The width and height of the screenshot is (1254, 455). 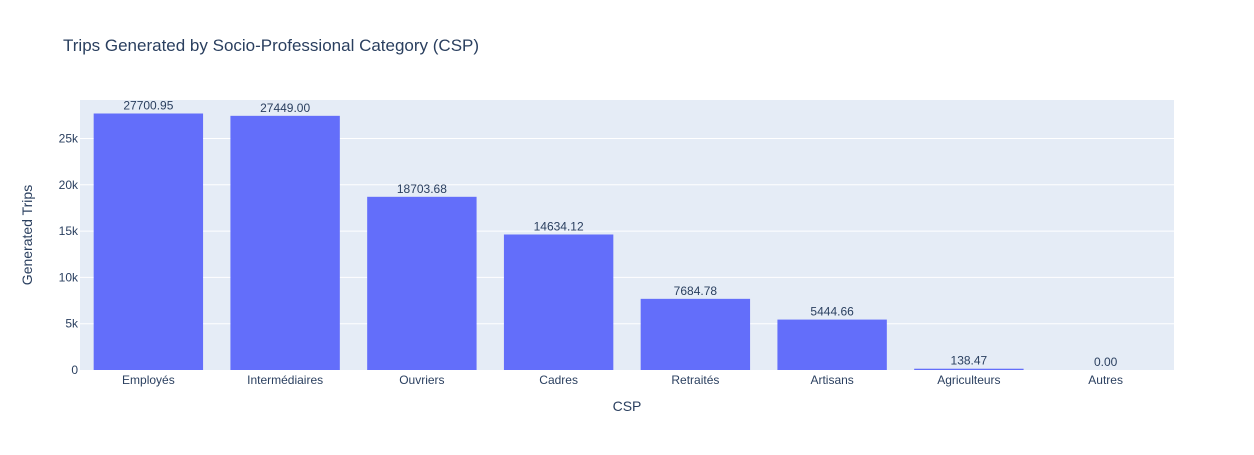 What do you see at coordinates (832, 312) in the screenshot?
I see `bar-value-label: 5444.66` at bounding box center [832, 312].